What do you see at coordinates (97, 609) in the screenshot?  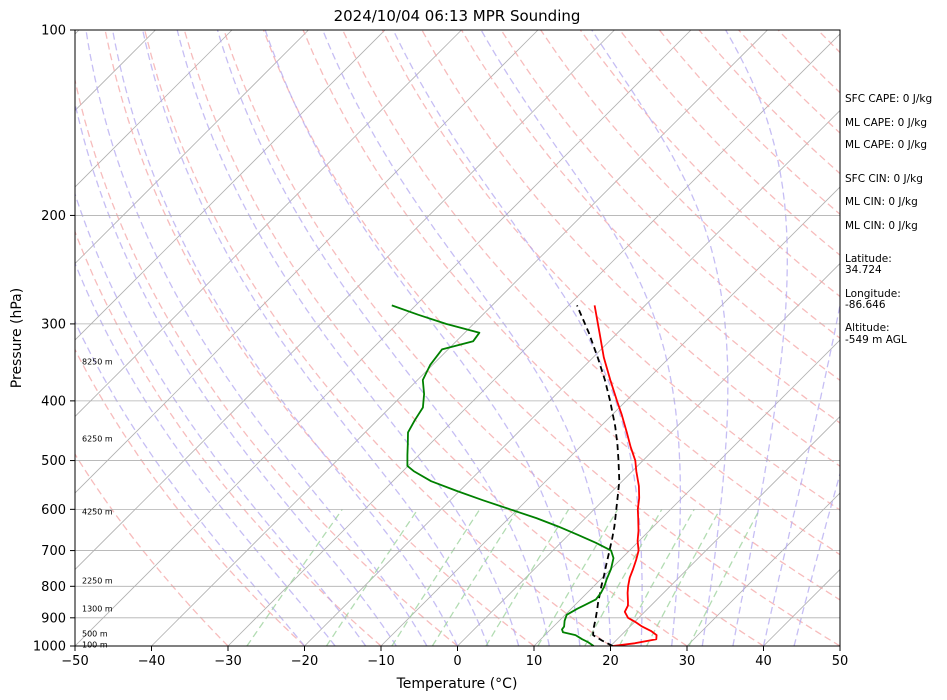 I see `height-label: 1300 m` at bounding box center [97, 609].